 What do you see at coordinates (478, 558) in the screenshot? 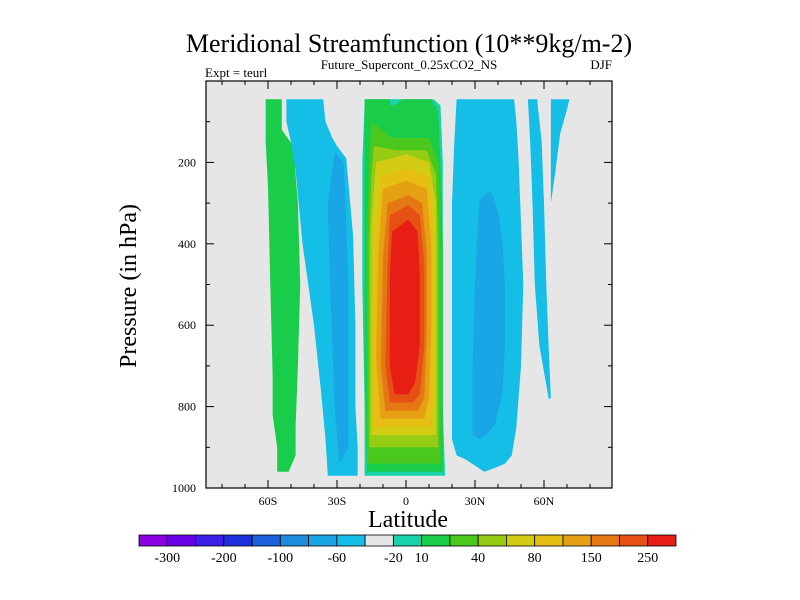
I see `colorbar-label: 40` at bounding box center [478, 558].